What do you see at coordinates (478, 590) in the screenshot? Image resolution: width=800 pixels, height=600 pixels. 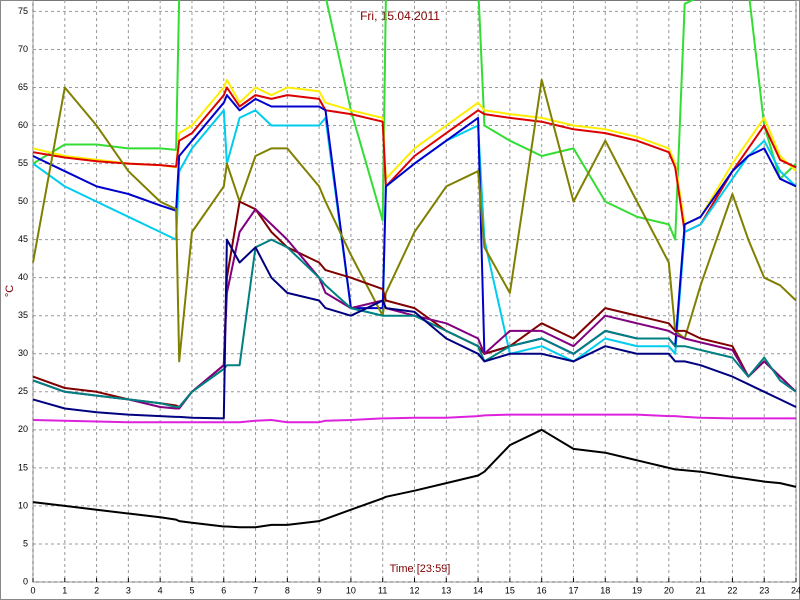 I see `x-tick-label: 14` at bounding box center [478, 590].